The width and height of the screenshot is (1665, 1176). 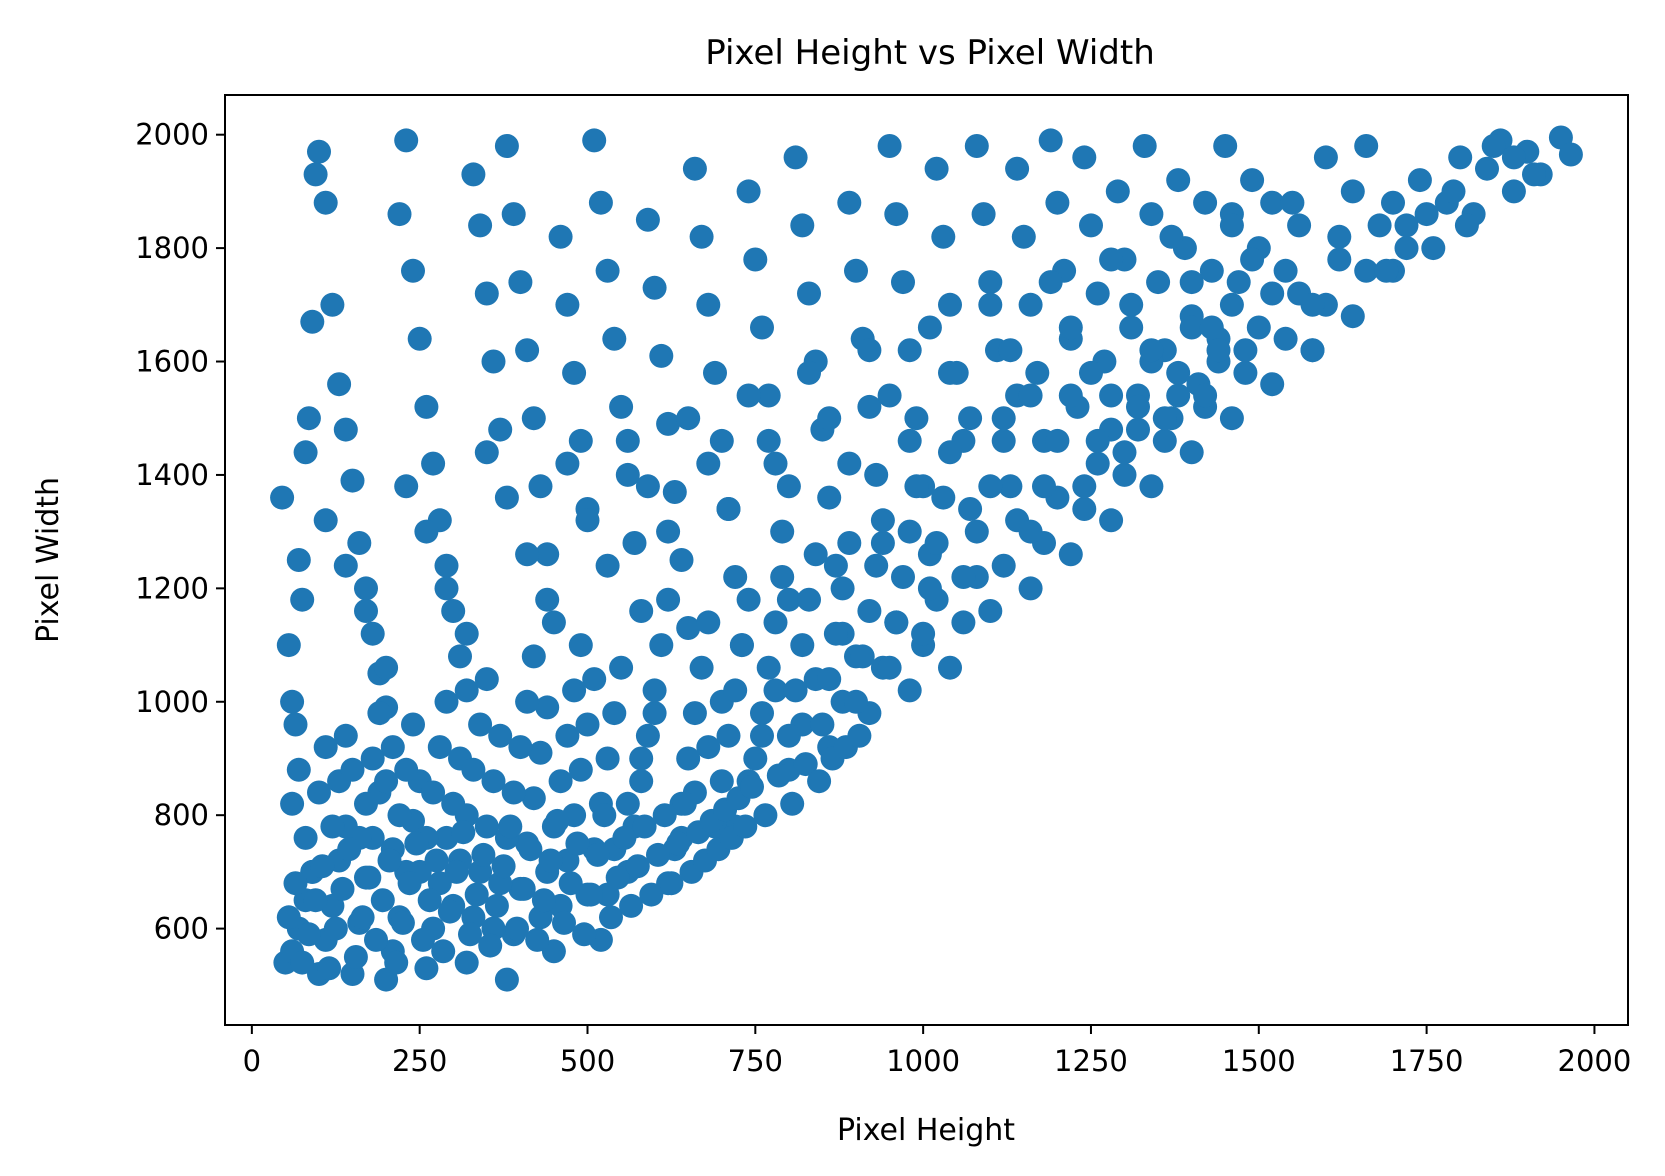 What do you see at coordinates (172, 588) in the screenshot?
I see `y-tick-label: 1200` at bounding box center [172, 588].